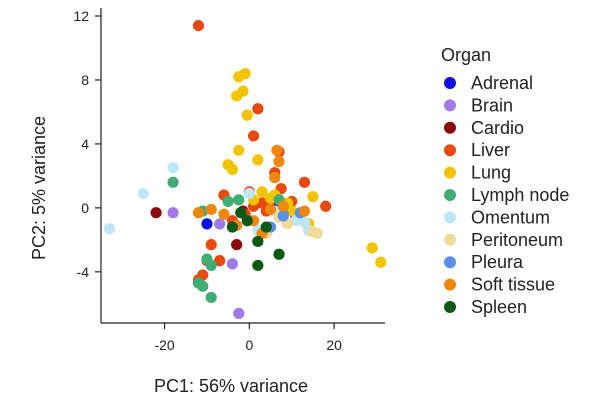  Describe the element at coordinates (502, 83) in the screenshot. I see `legend-label-adrenal: Adrenal` at that location.